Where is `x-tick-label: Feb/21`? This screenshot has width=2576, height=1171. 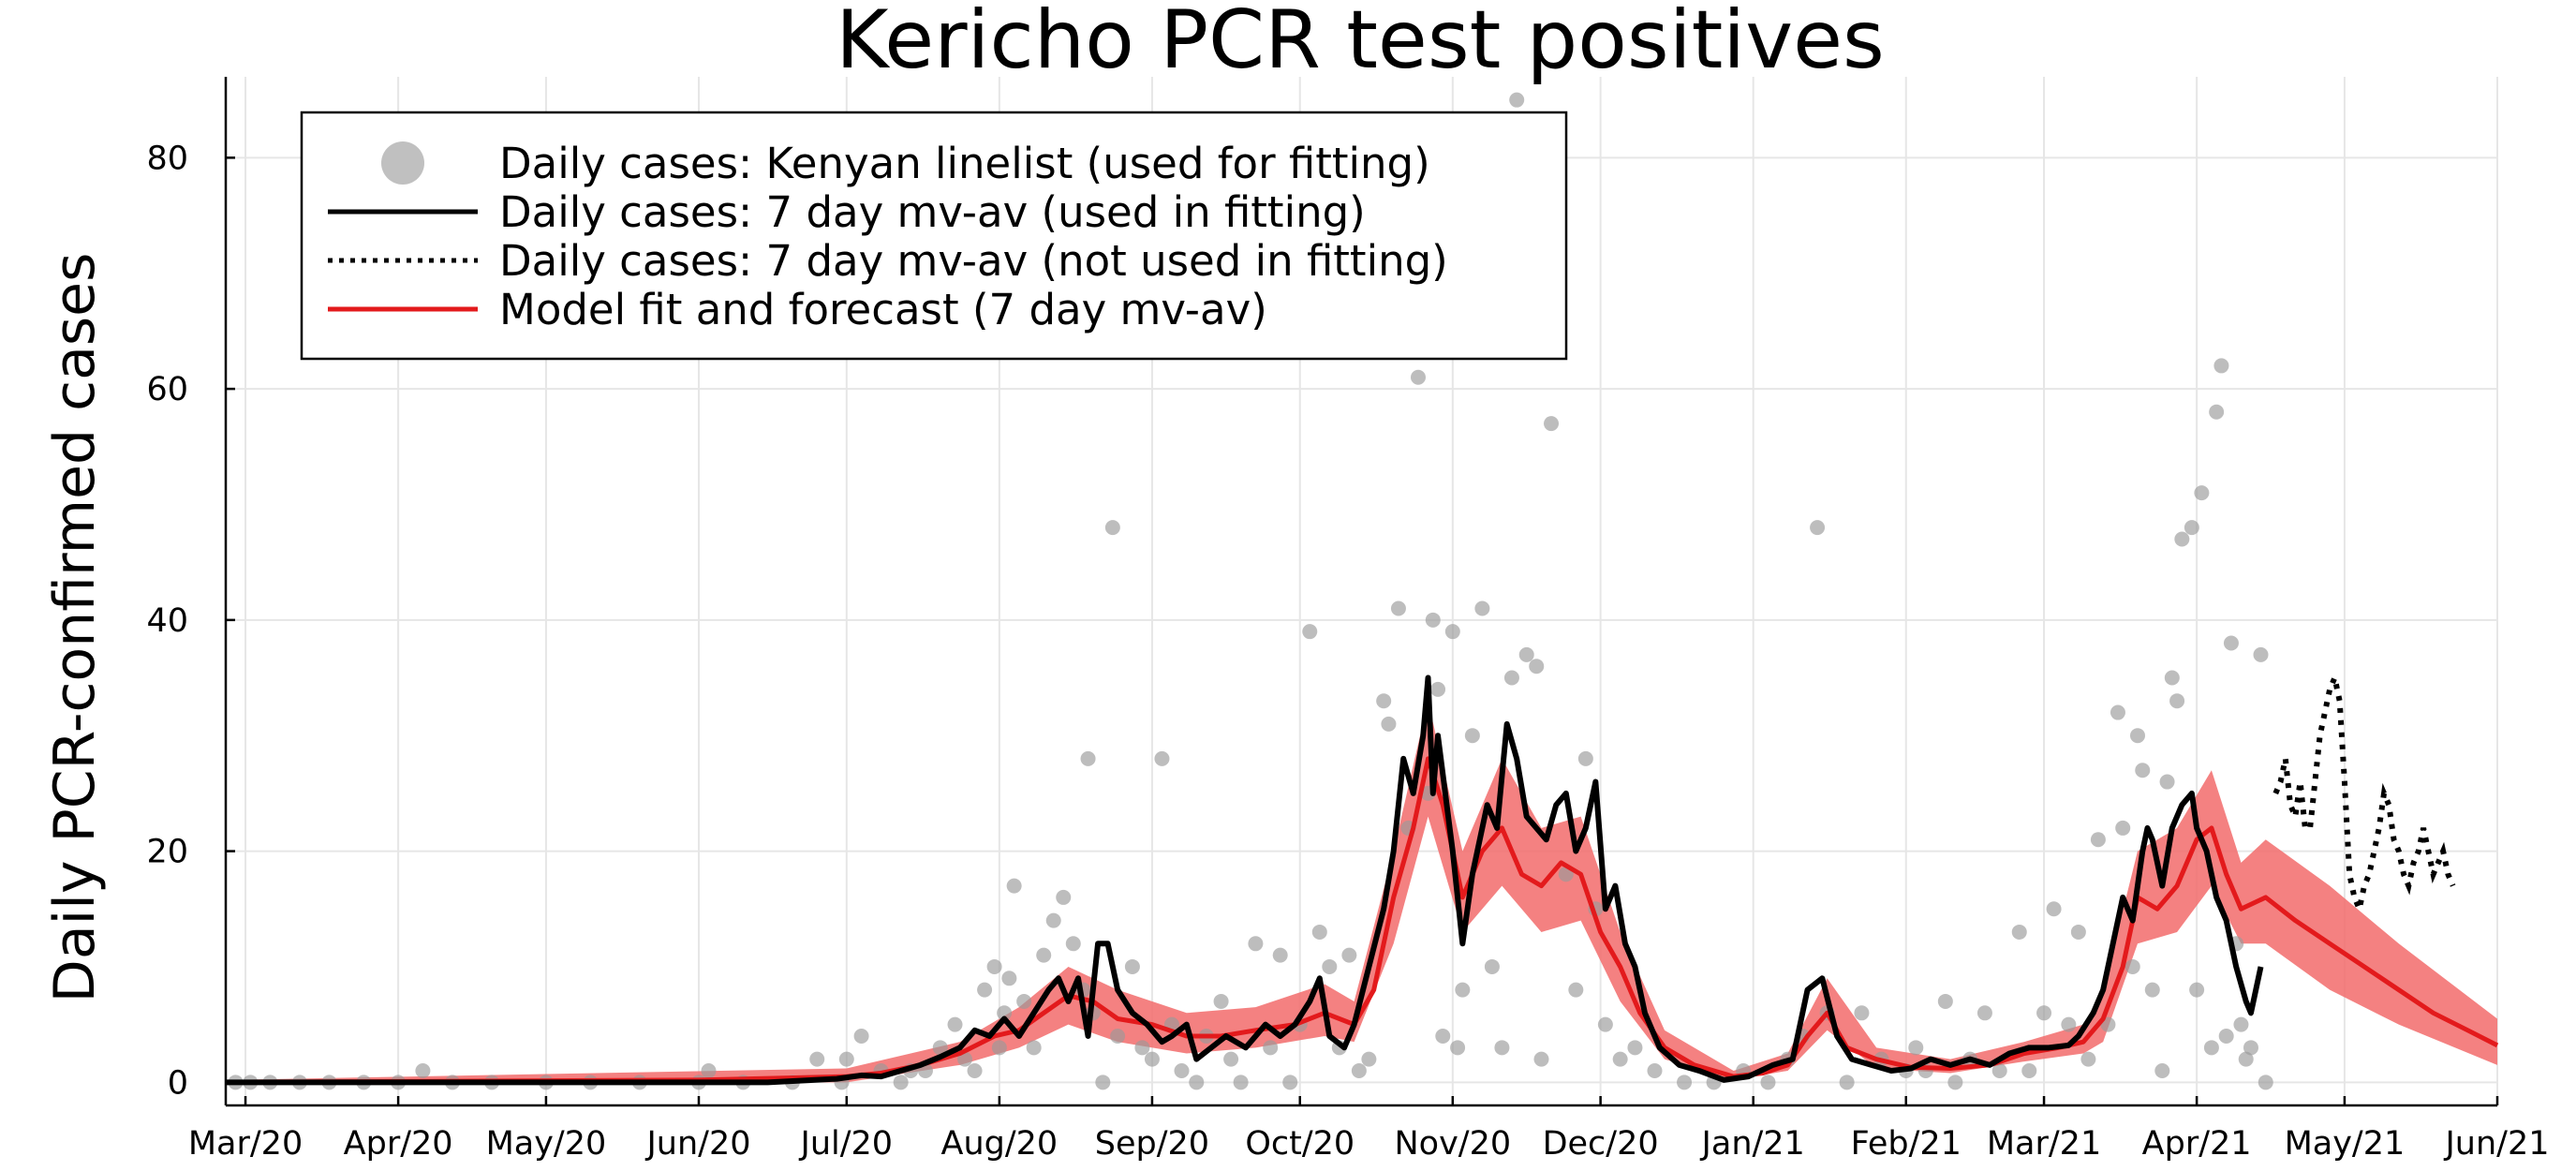 x-tick-label: Feb/21 is located at coordinates (1906, 1144).